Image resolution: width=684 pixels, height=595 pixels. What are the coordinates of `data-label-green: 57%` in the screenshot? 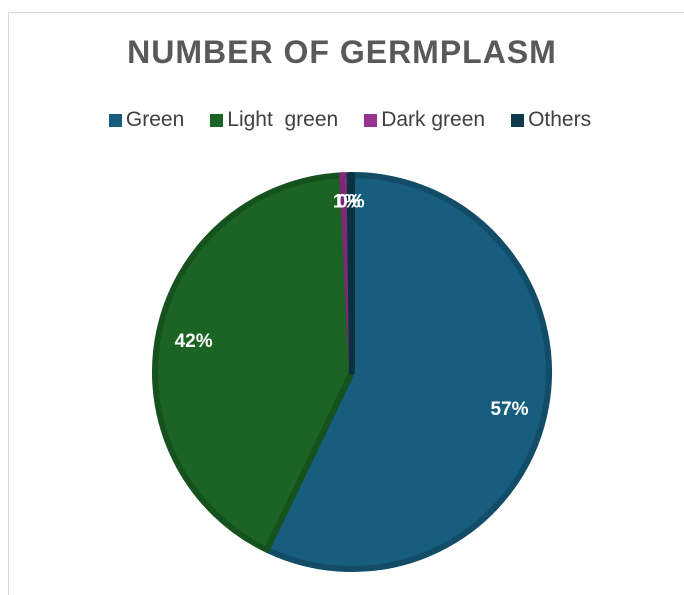 It's located at (510, 409).